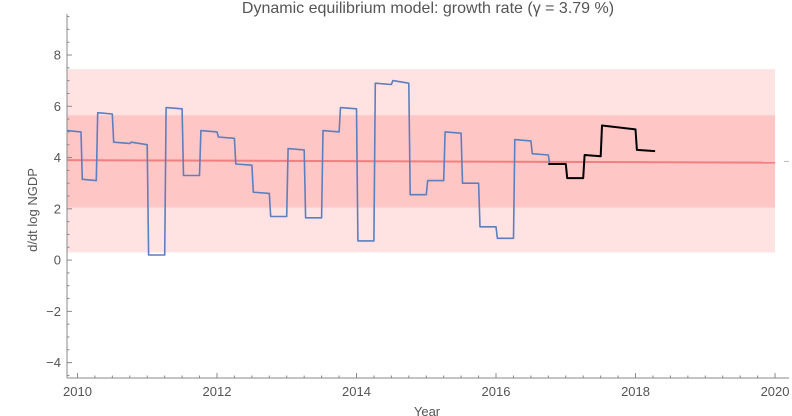 The image size is (792, 416). Describe the element at coordinates (775, 391) in the screenshot. I see `x-tick-label: 2020` at that location.